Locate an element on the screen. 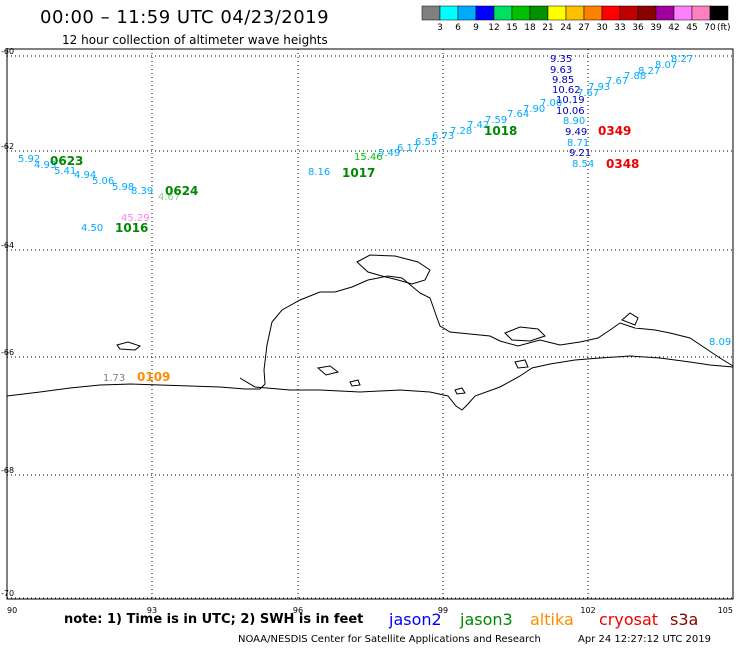 This screenshot has height=650, width=740. colorbar-tick-label: 39 is located at coordinates (656, 28).